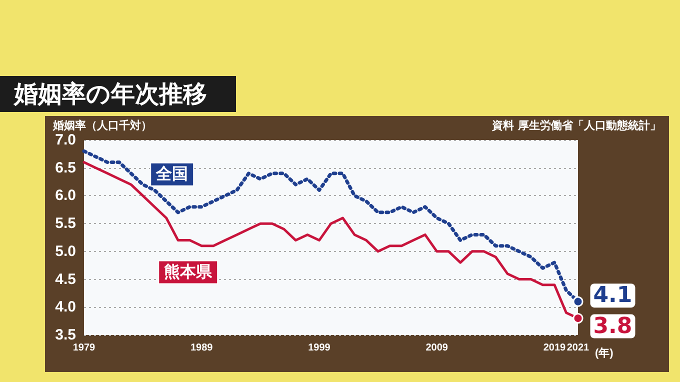 The image size is (680, 382). Describe the element at coordinates (102, 125) in the screenshot. I see `y-axis-title: 婚姻率（人口千対）` at that location.